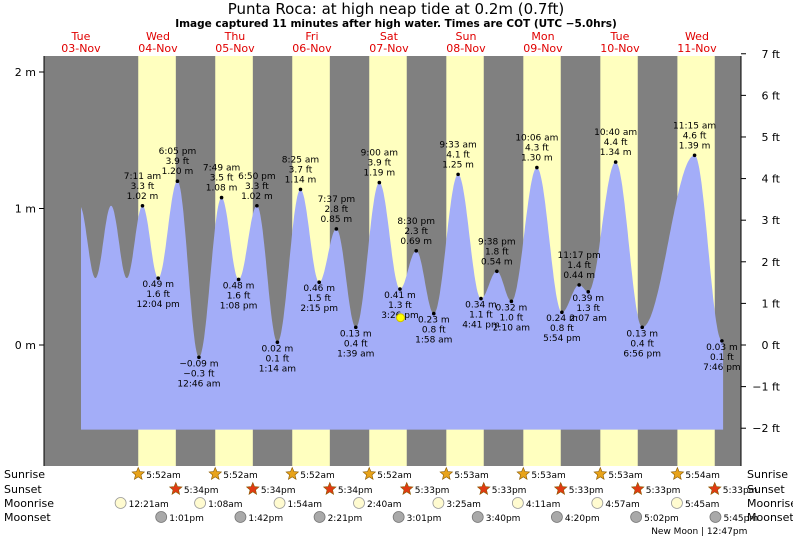  Describe the element at coordinates (512, 308) in the screenshot. I see `tide-label: 0.32 m` at that location.